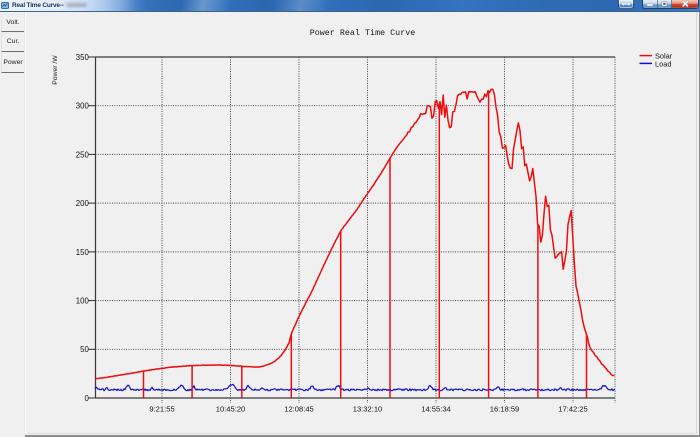 This screenshot has height=437, width=700. What do you see at coordinates (83, 301) in the screenshot?
I see `svg-text: 100` at bounding box center [83, 301].